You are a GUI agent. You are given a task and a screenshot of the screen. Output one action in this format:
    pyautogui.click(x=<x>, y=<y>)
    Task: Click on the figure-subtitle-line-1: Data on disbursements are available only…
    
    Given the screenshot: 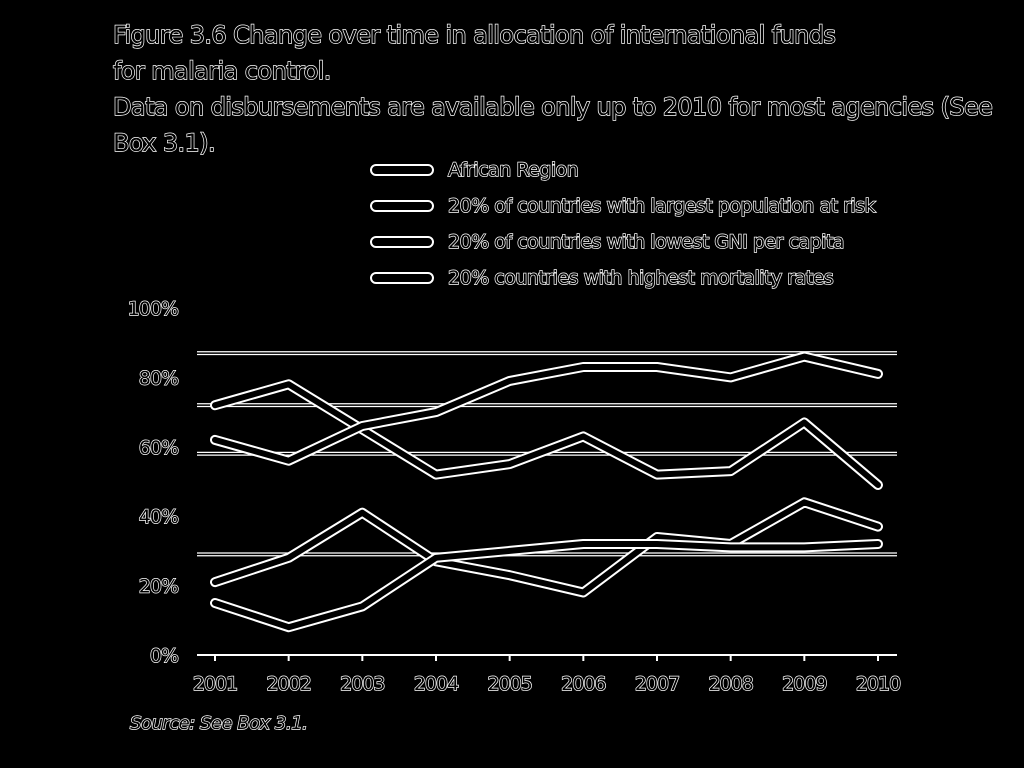 What is the action you would take?
    pyautogui.click(x=552, y=106)
    